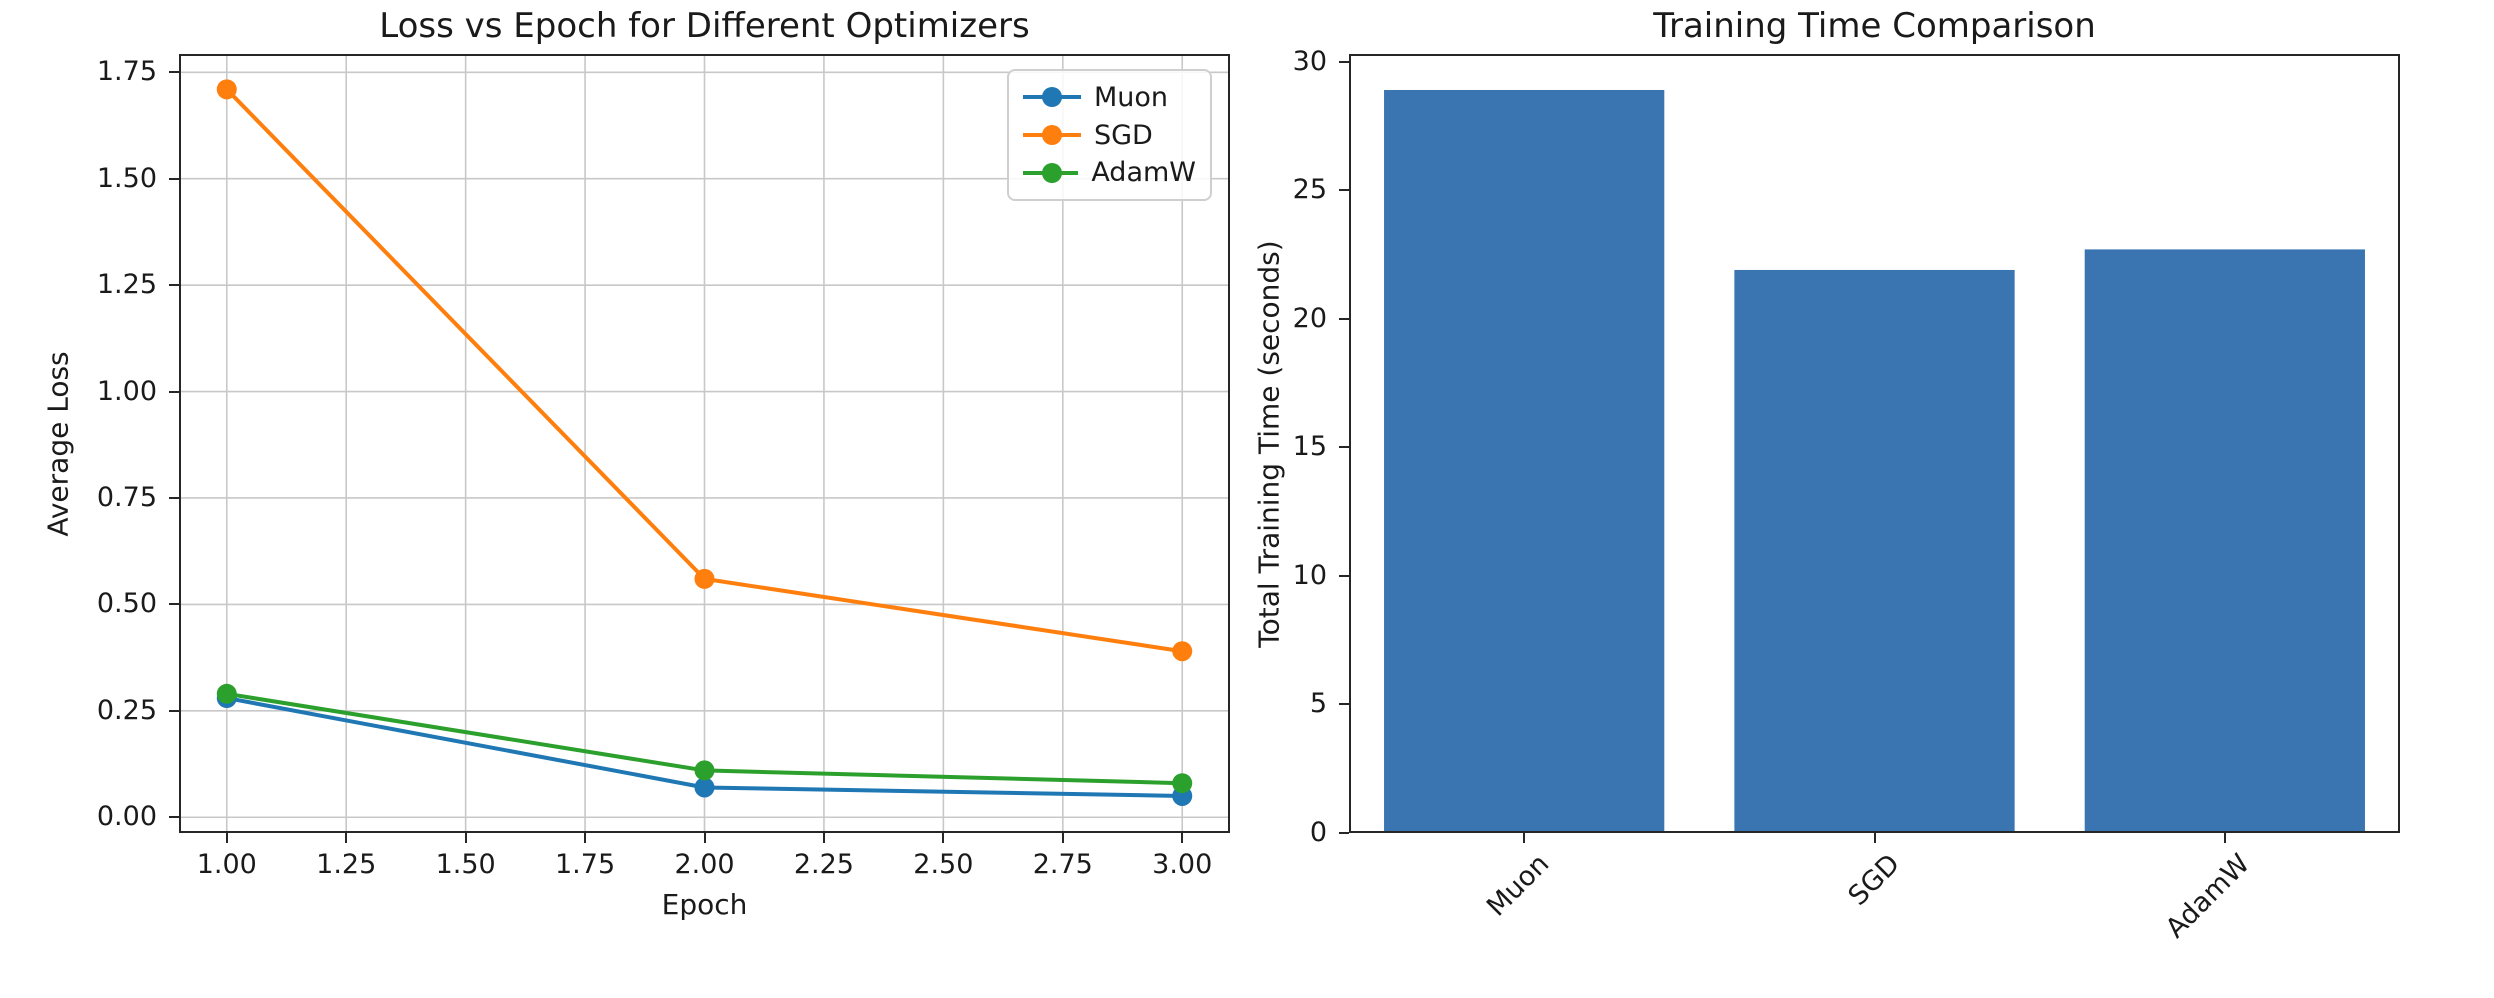  What do you see at coordinates (2224, 541) in the screenshot?
I see `bar-adamw` at bounding box center [2224, 541].